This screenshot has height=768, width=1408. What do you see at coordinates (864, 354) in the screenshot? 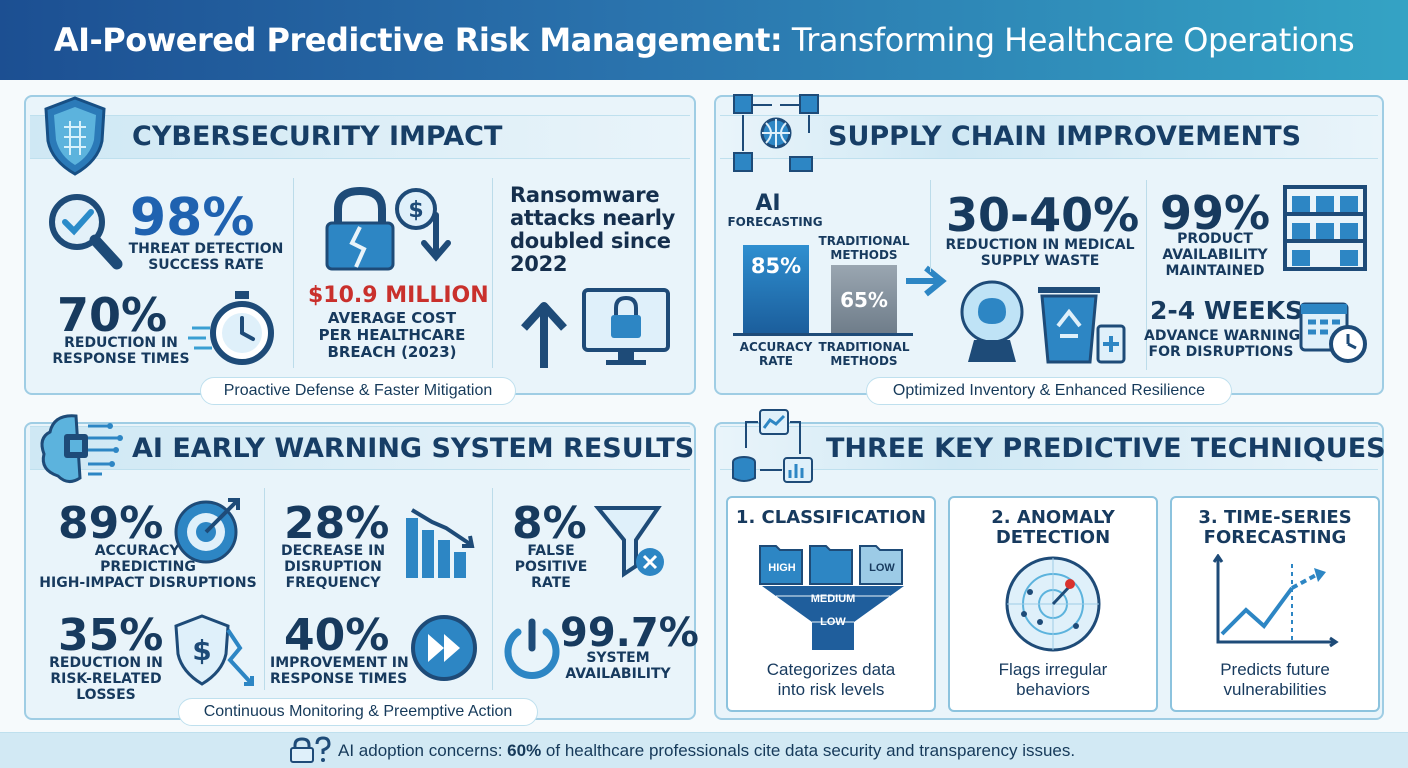
I see `axis-trad-label: TRADITIONAL METHODS` at bounding box center [864, 354].